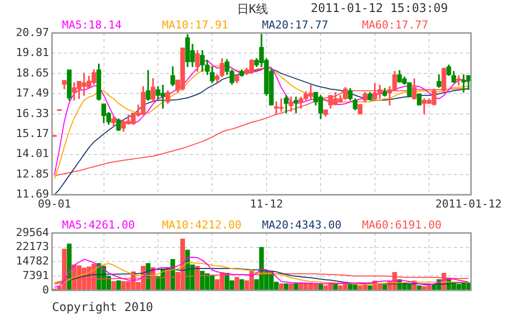  Describe the element at coordinates (32, 153) in the screenshot. I see `y-tick-label: 14.01` at that location.